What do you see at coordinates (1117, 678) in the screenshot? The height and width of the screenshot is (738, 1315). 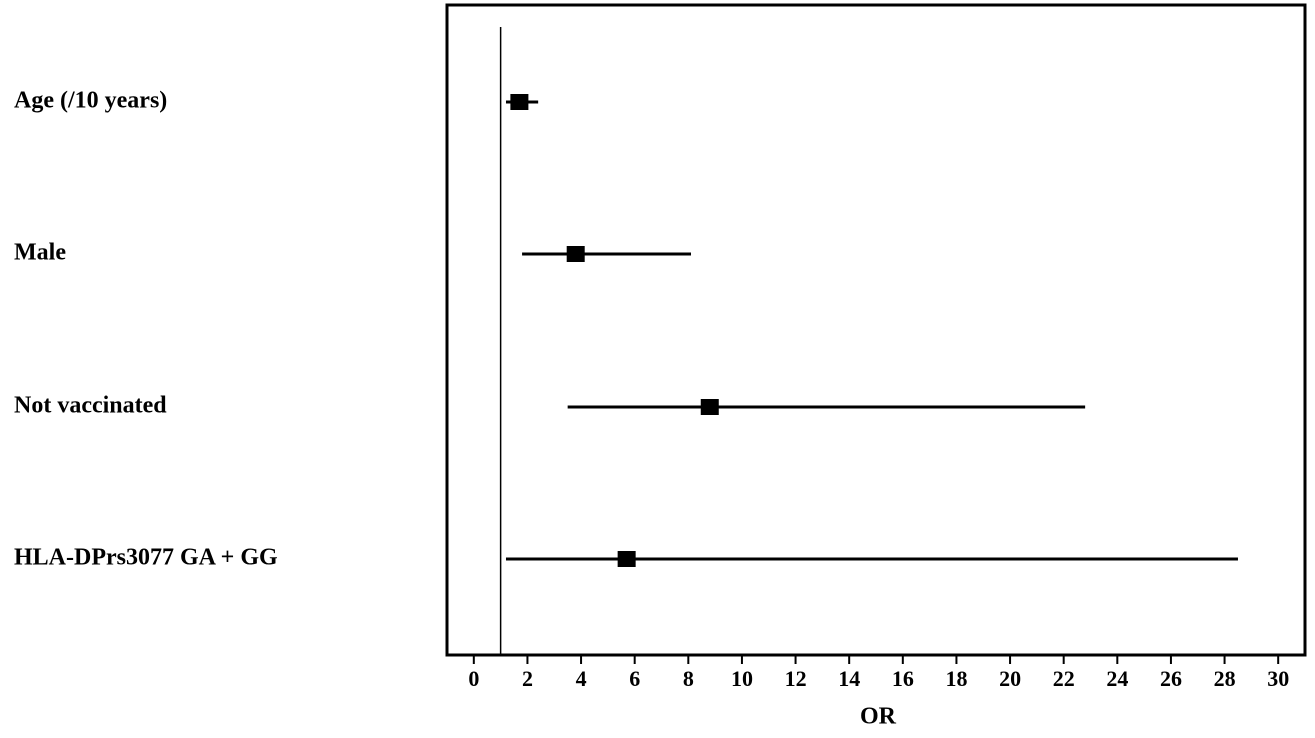 I see `x-tick-label: 24` at bounding box center [1117, 678].